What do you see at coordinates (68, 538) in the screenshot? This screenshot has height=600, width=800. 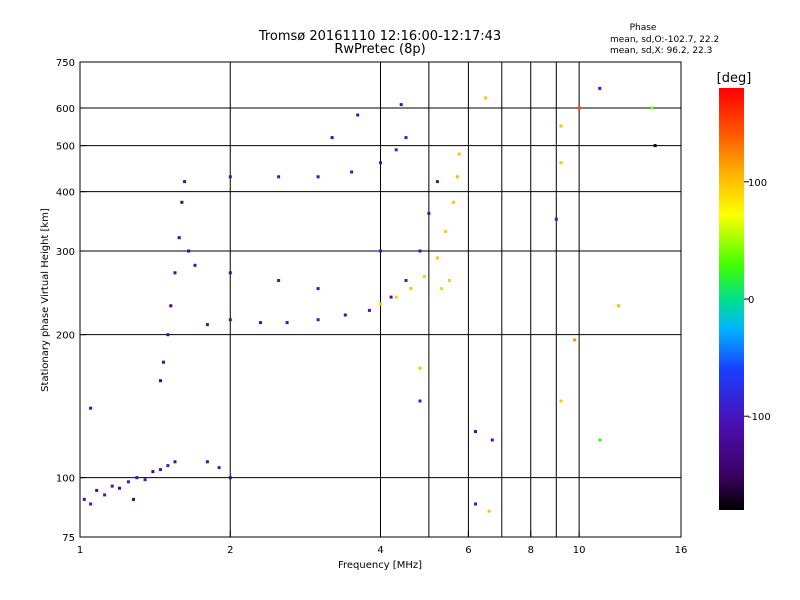 I see `y-tick-label: 75` at bounding box center [68, 538].